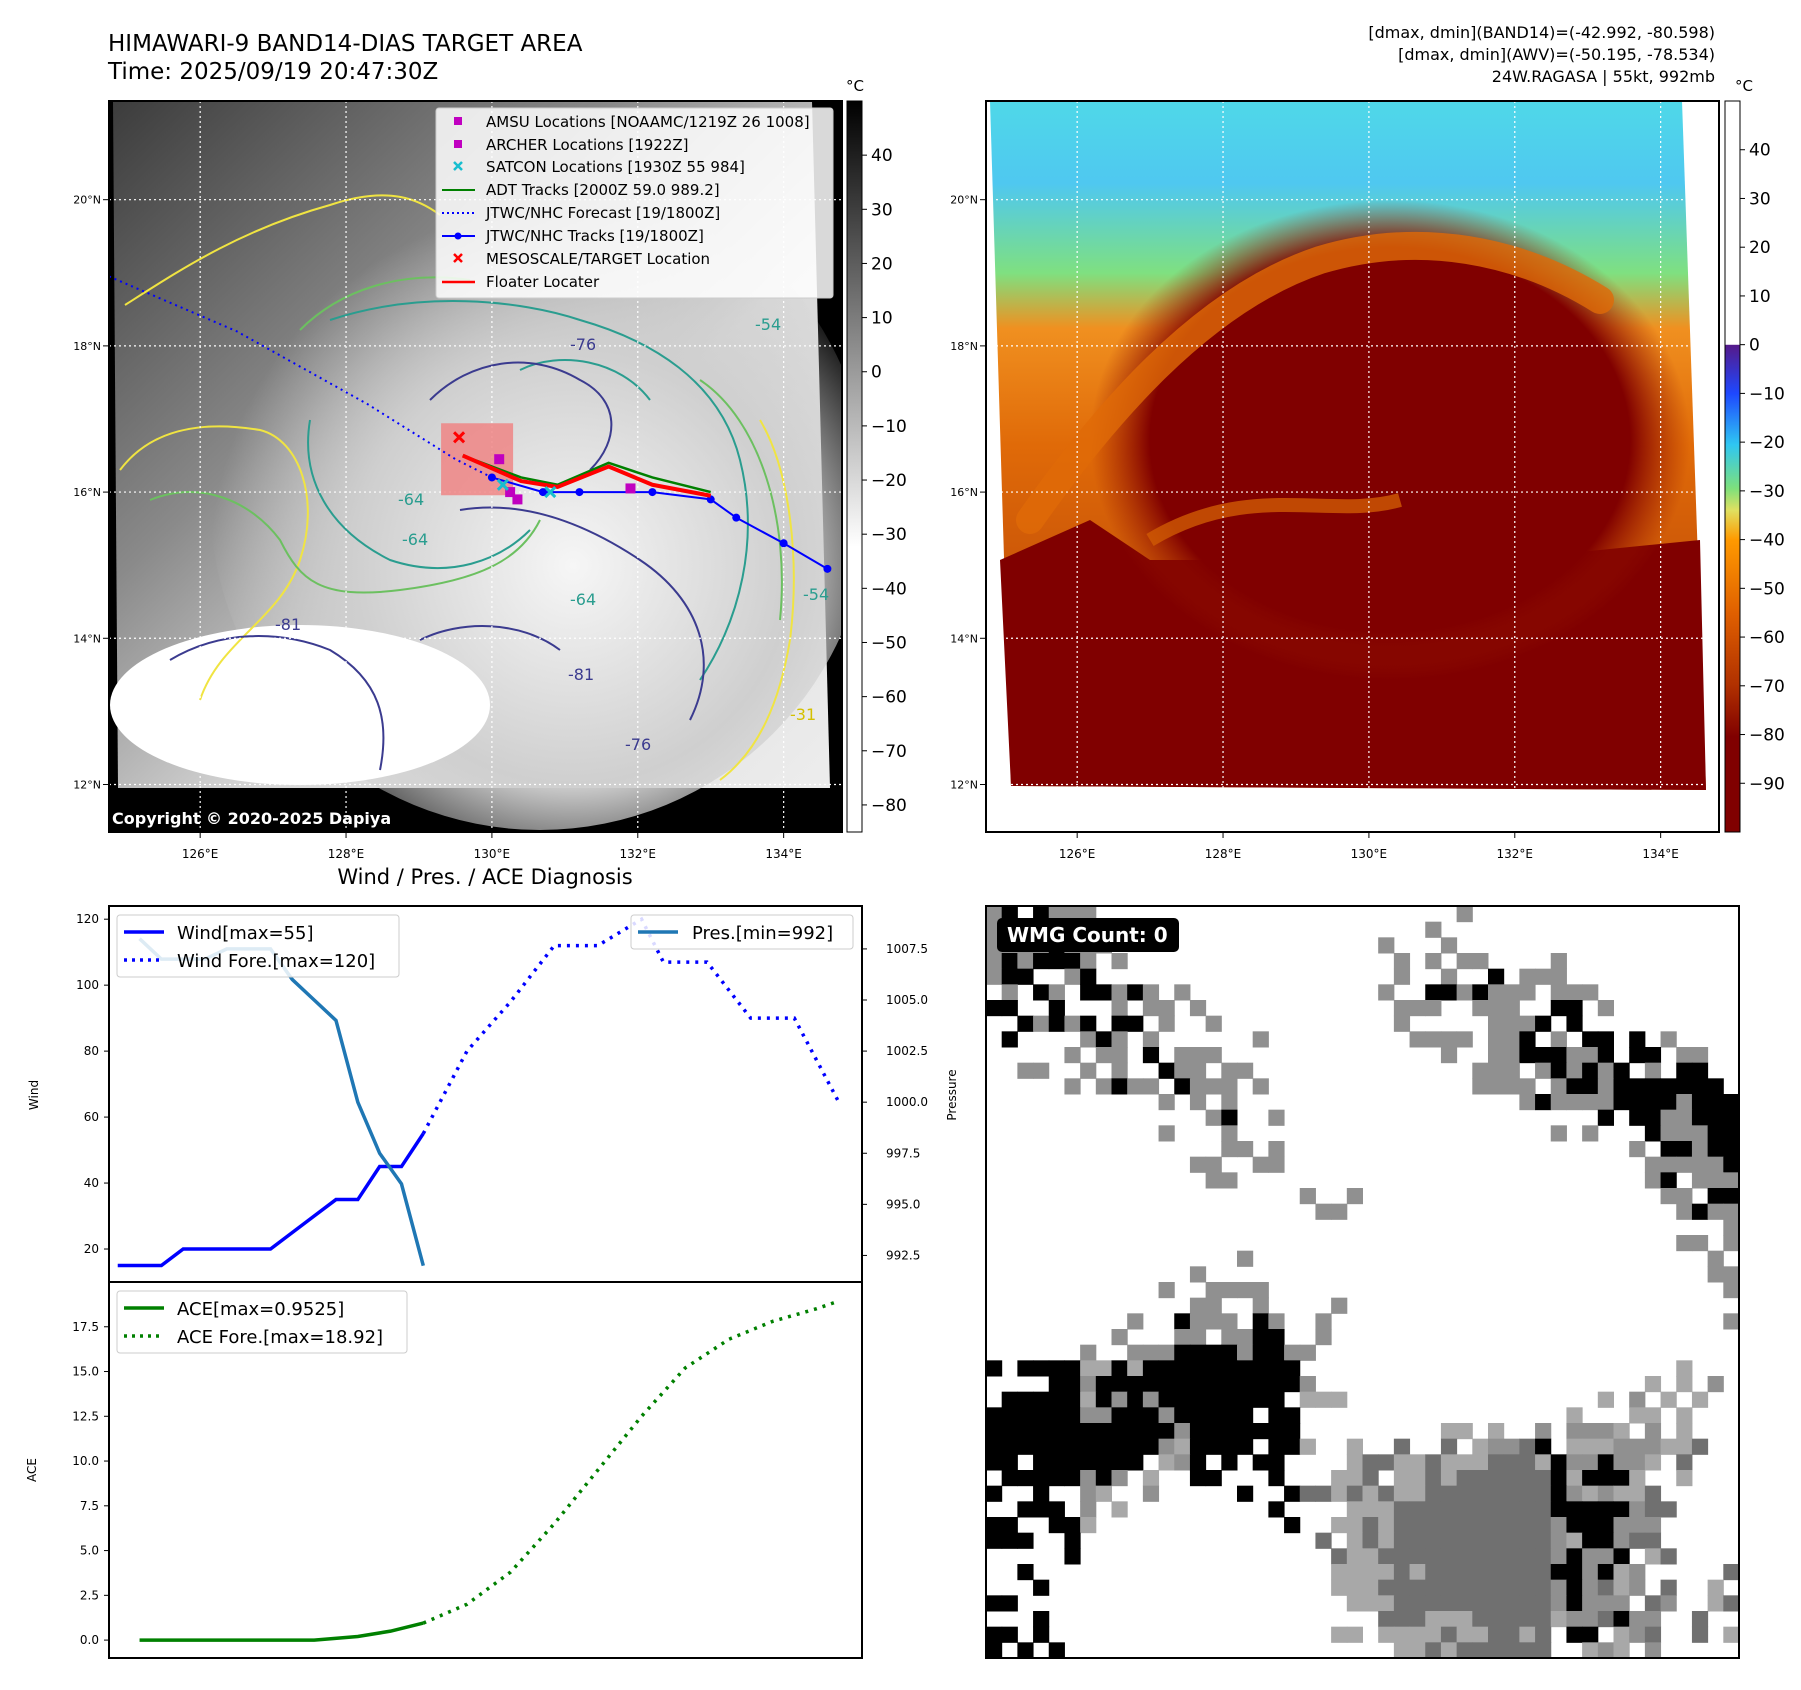  What do you see at coordinates (638, 744) in the screenshot?
I see `contour-label: -76` at bounding box center [638, 744].